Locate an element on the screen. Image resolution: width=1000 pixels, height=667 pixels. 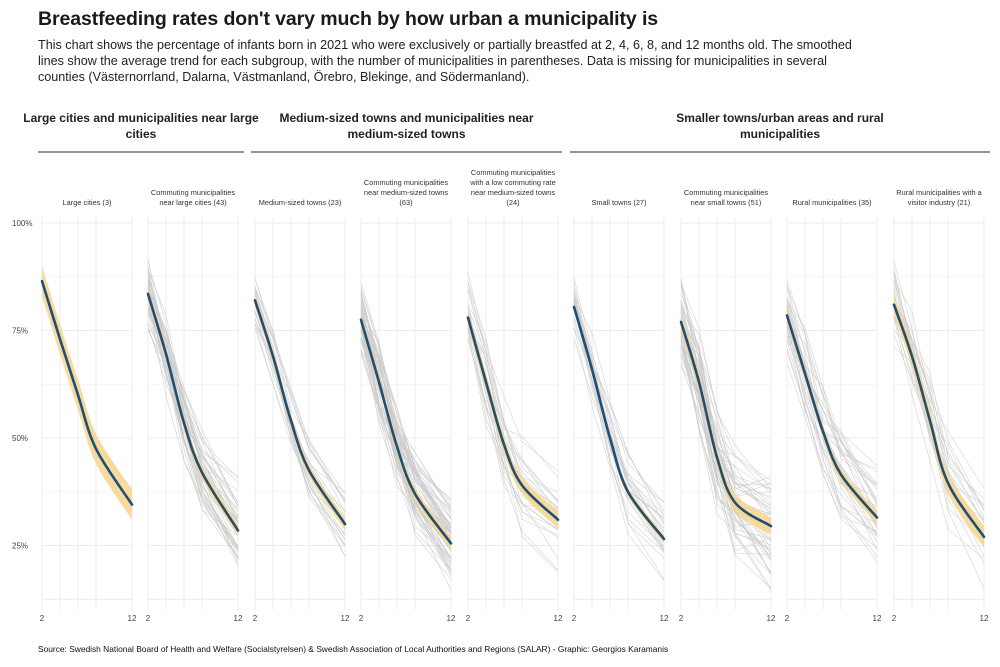
panel-label: visitor industry (21) is located at coordinates (939, 202).